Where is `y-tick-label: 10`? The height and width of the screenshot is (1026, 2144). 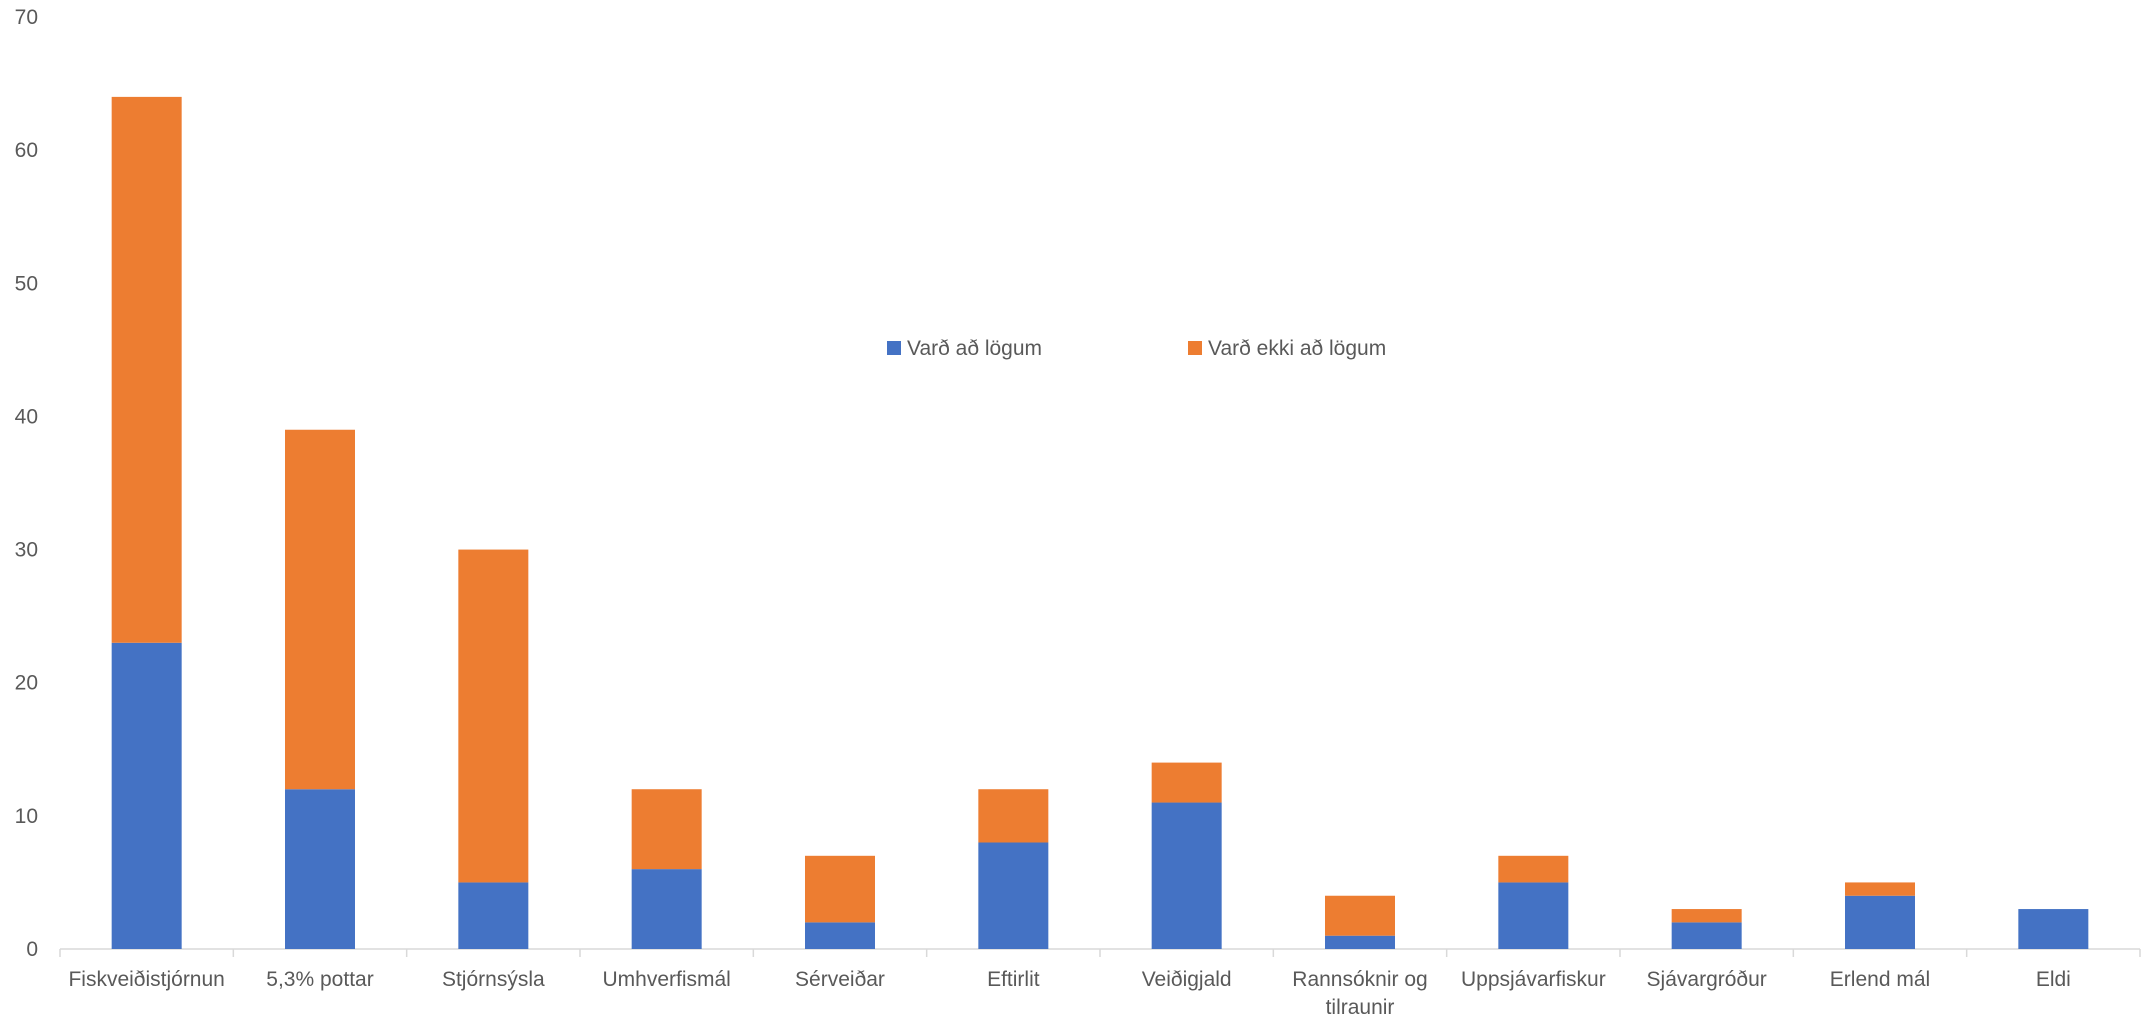 y-tick-label: 10 is located at coordinates (26, 816).